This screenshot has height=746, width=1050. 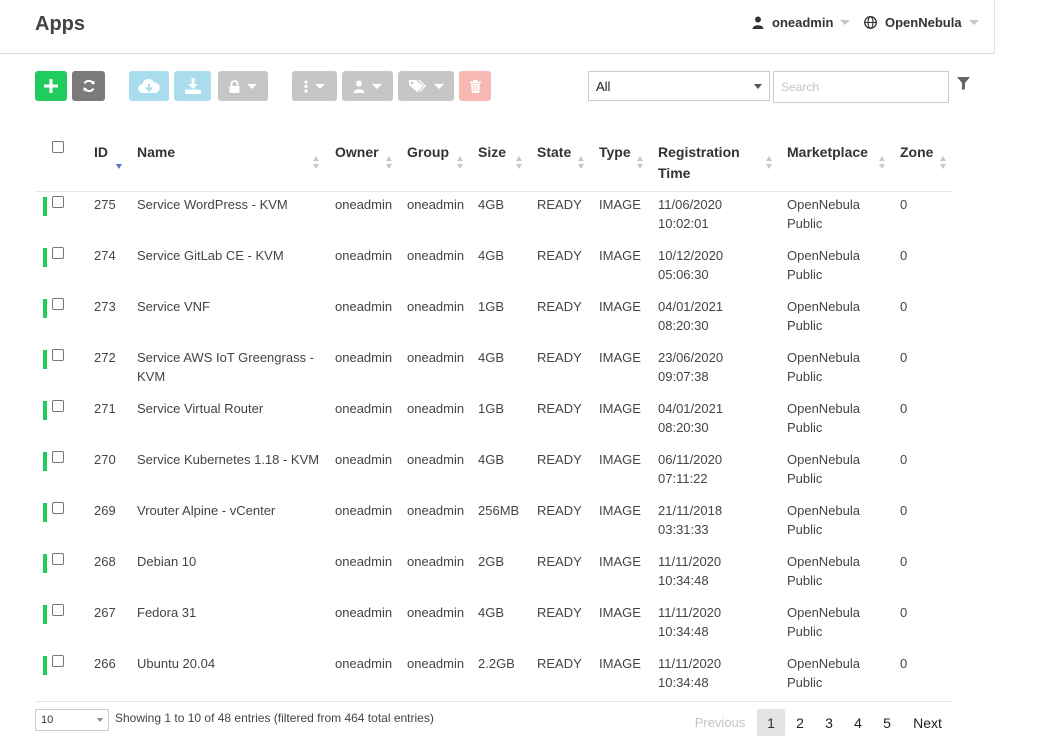 I want to click on cell-name: Ubuntu 20.04, so click(x=229, y=663).